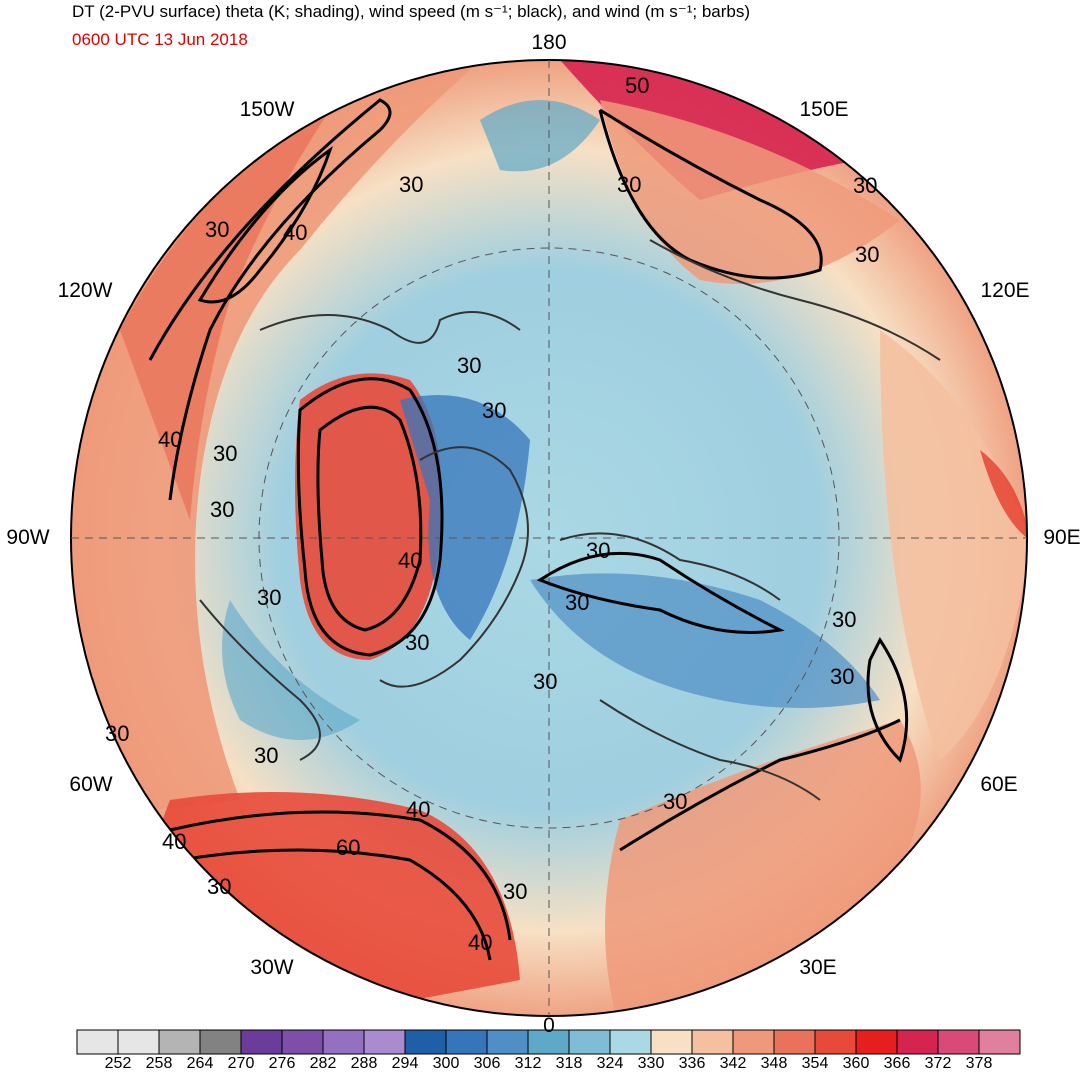  I want to click on lon-label-180: 180, so click(549, 42).